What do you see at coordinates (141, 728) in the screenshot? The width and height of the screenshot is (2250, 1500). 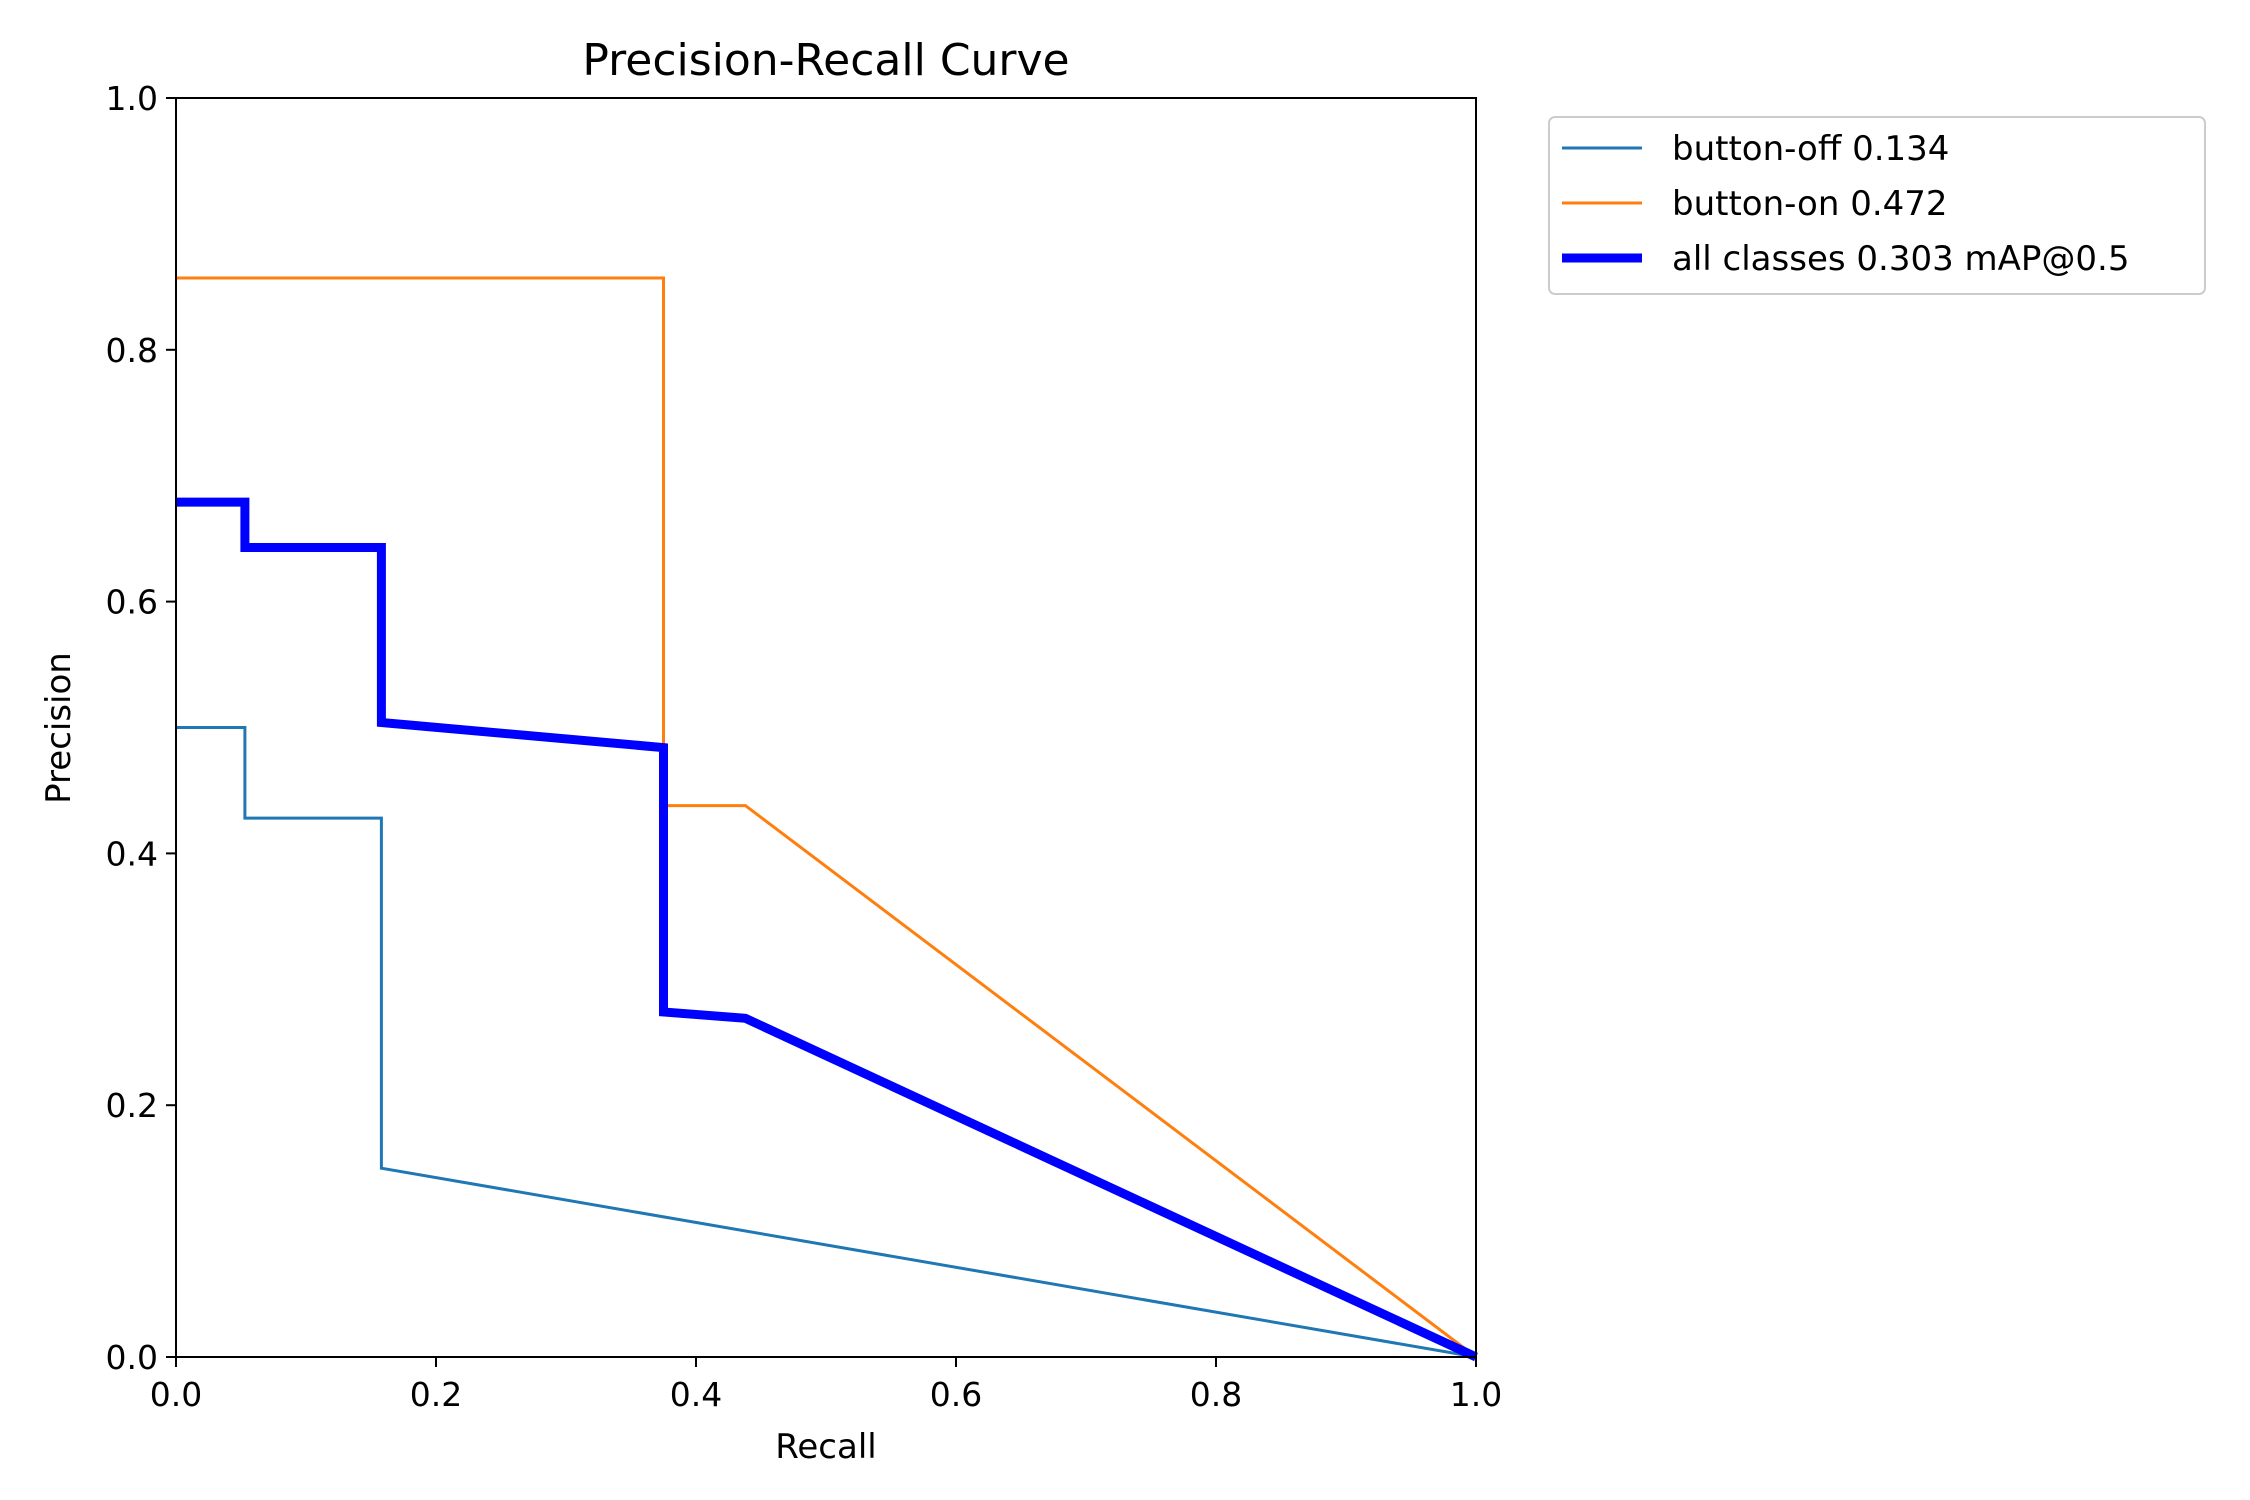 I see `y-axis-ticks: 0.0 0.2 0.4 0.6 0.8 1.0` at bounding box center [141, 728].